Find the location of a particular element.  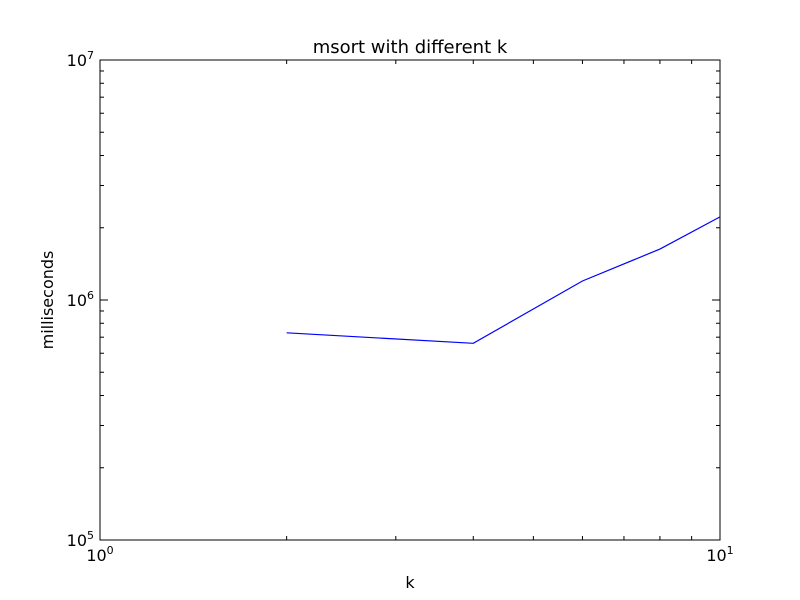

x-tick-label: 10¹ is located at coordinates (719, 554).